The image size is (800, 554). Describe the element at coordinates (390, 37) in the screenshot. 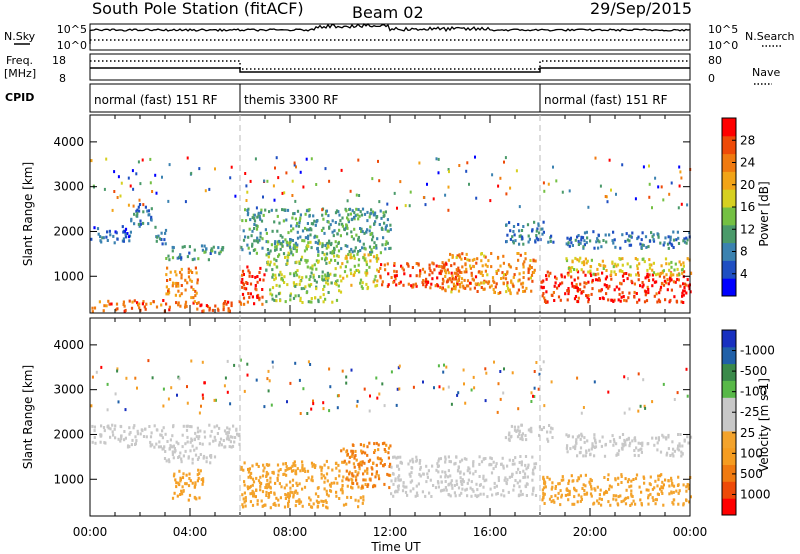

I see `noise-panel` at that location.